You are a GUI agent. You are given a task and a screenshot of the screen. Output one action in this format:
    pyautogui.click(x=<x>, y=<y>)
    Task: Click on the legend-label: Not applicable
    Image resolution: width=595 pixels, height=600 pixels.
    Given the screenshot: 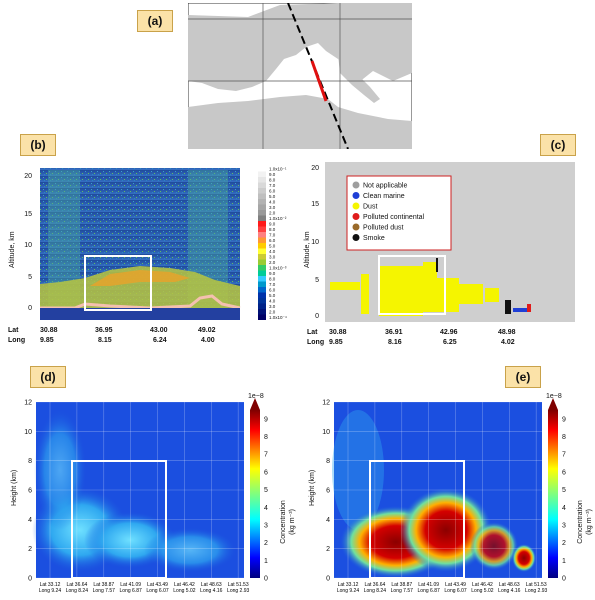 What is the action you would take?
    pyautogui.click(x=385, y=186)
    